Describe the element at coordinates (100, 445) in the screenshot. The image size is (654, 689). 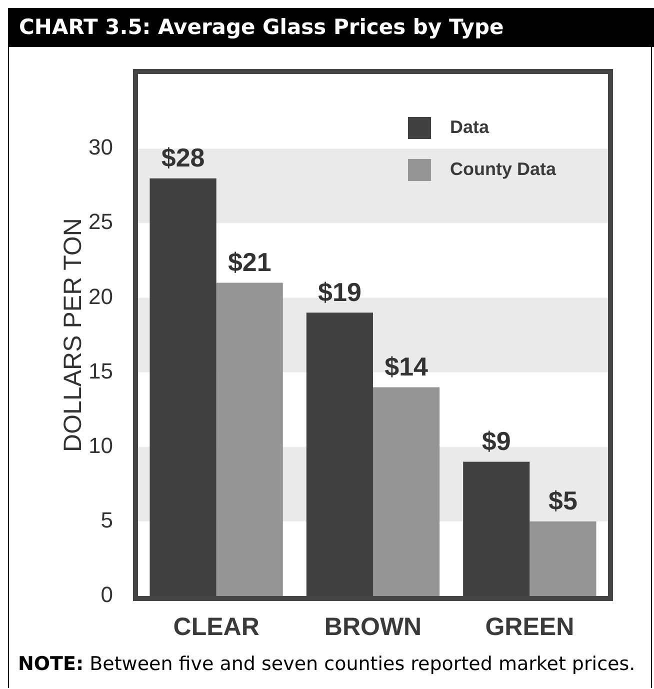
I see `y-tick-label: 10` at that location.